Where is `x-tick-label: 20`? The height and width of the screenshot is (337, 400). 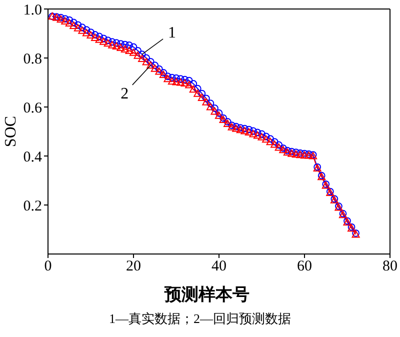 x-tick-label: 20 is located at coordinates (133, 266).